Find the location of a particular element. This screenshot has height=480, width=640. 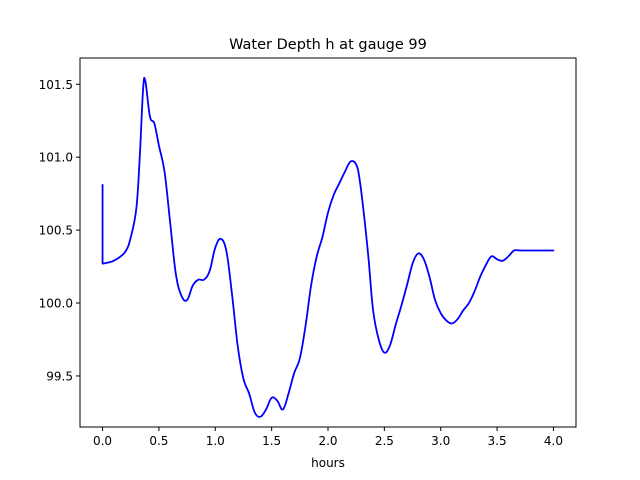

x-tick-label: 2.0 is located at coordinates (327, 441).